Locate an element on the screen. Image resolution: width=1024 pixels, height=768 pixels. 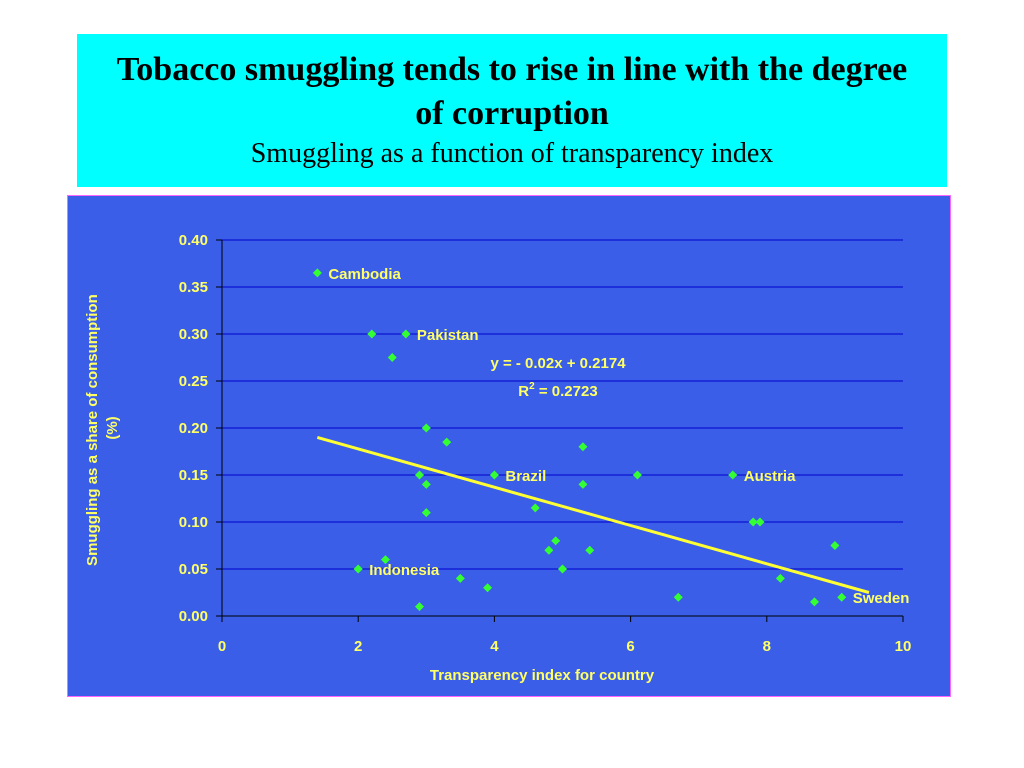
point-label: Cambodia is located at coordinates (364, 274).